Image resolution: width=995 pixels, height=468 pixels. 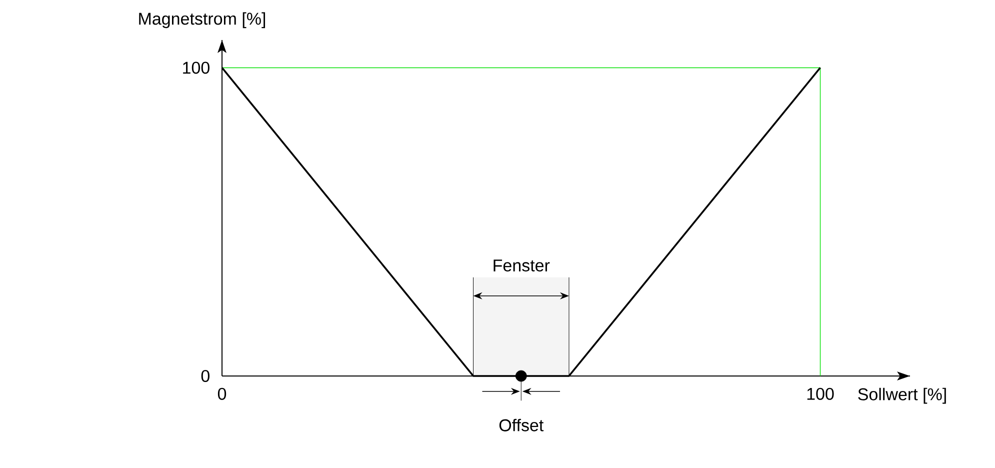 I want to click on band-label: Fenster, so click(x=522, y=266).